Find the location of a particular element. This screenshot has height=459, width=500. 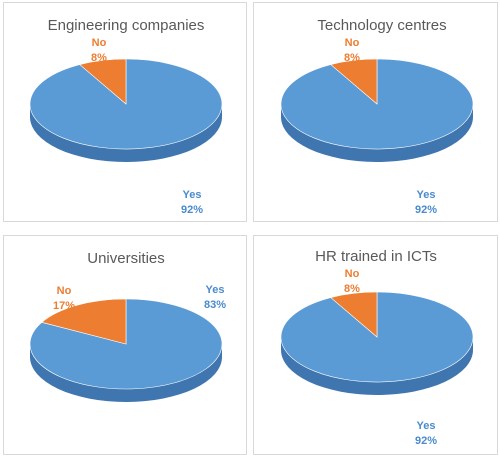

data-label-yes: Yes 83% is located at coordinates (215, 297).